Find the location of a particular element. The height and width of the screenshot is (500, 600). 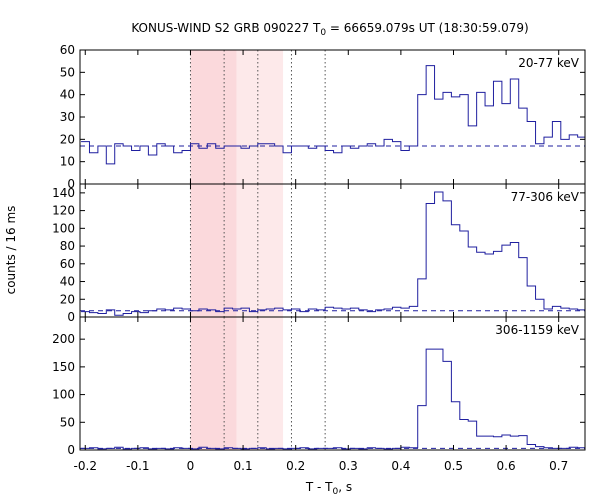

x-tick-label: 0 is located at coordinates (191, 466).